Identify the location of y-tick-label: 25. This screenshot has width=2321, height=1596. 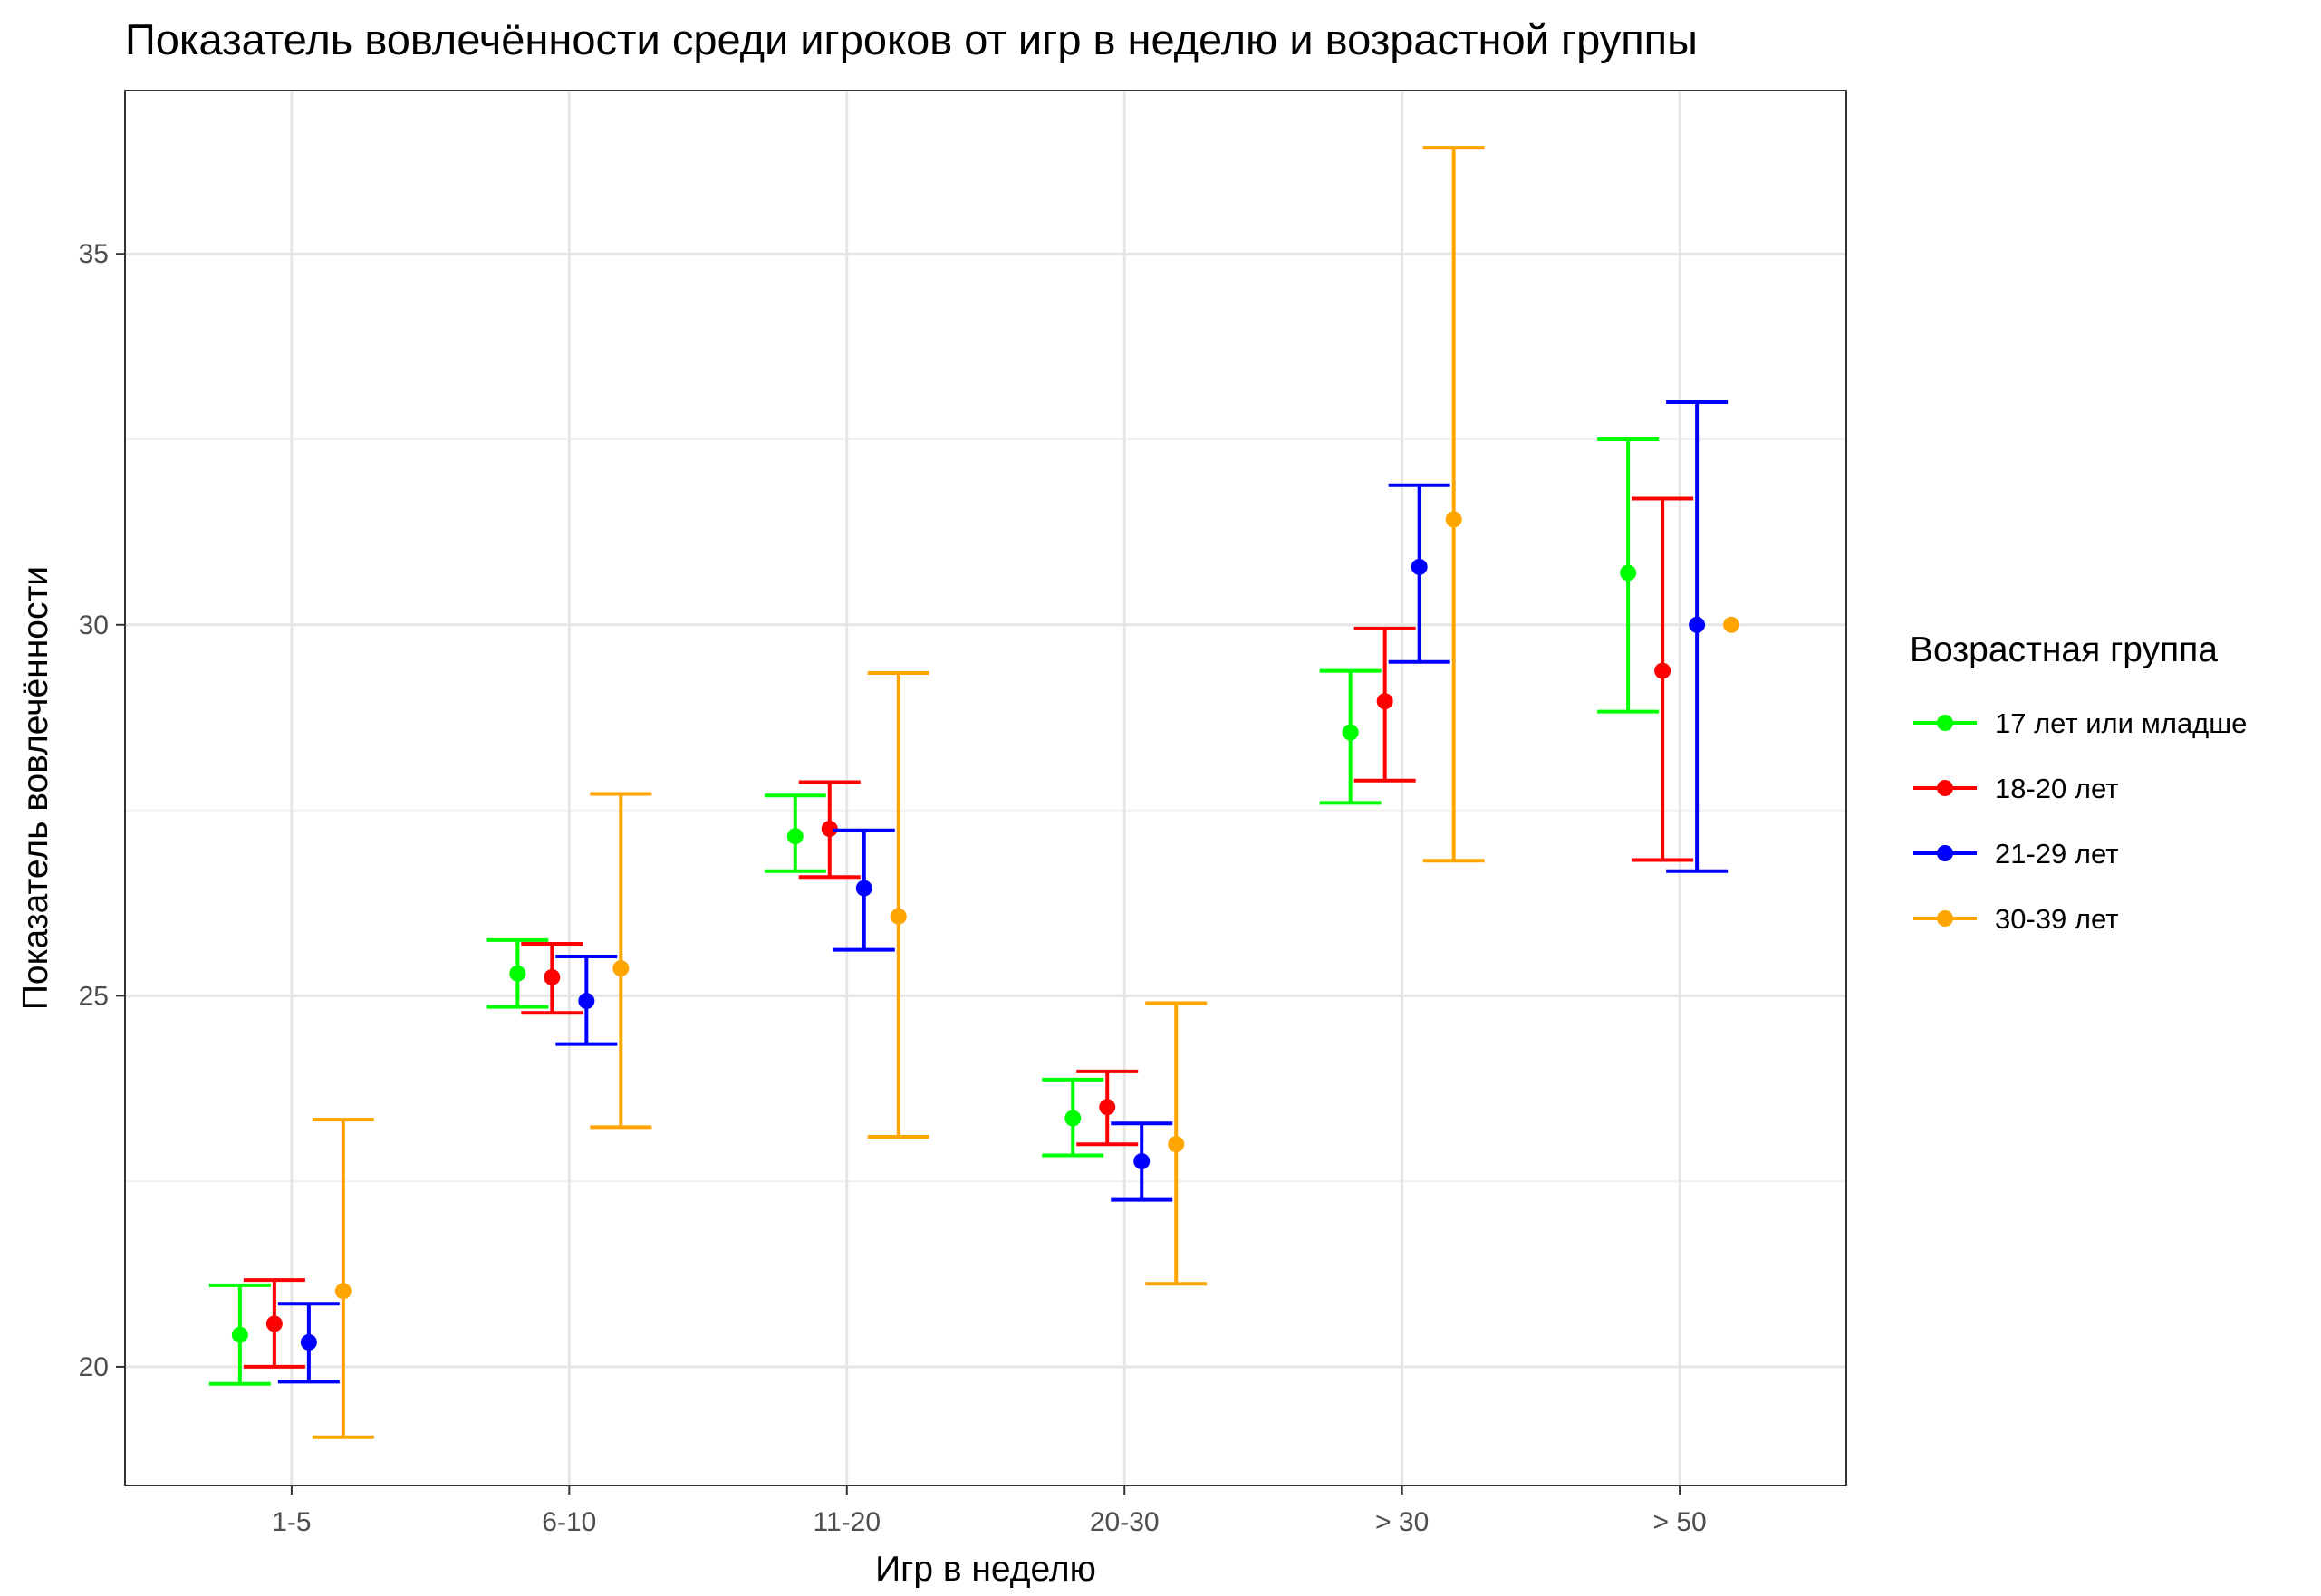
(94, 996).